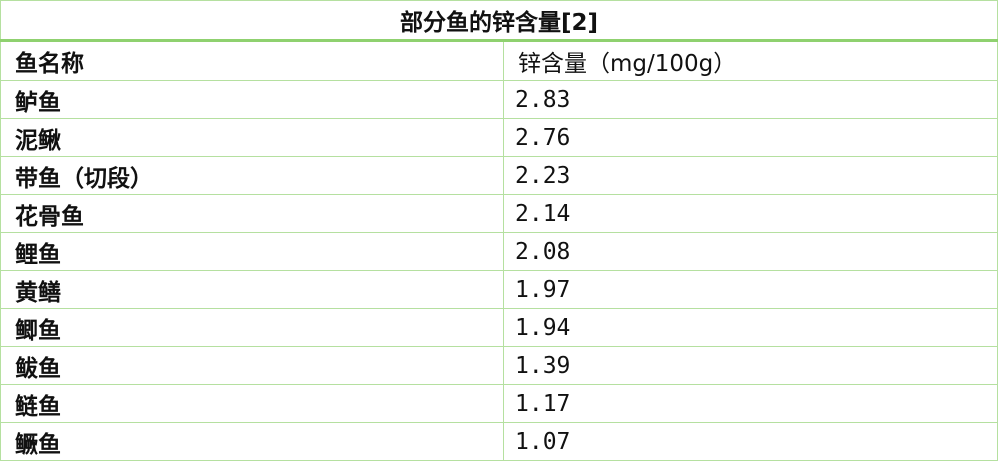 The width and height of the screenshot is (998, 470). I want to click on table-row: 黄鳝 1.97, so click(499, 289).